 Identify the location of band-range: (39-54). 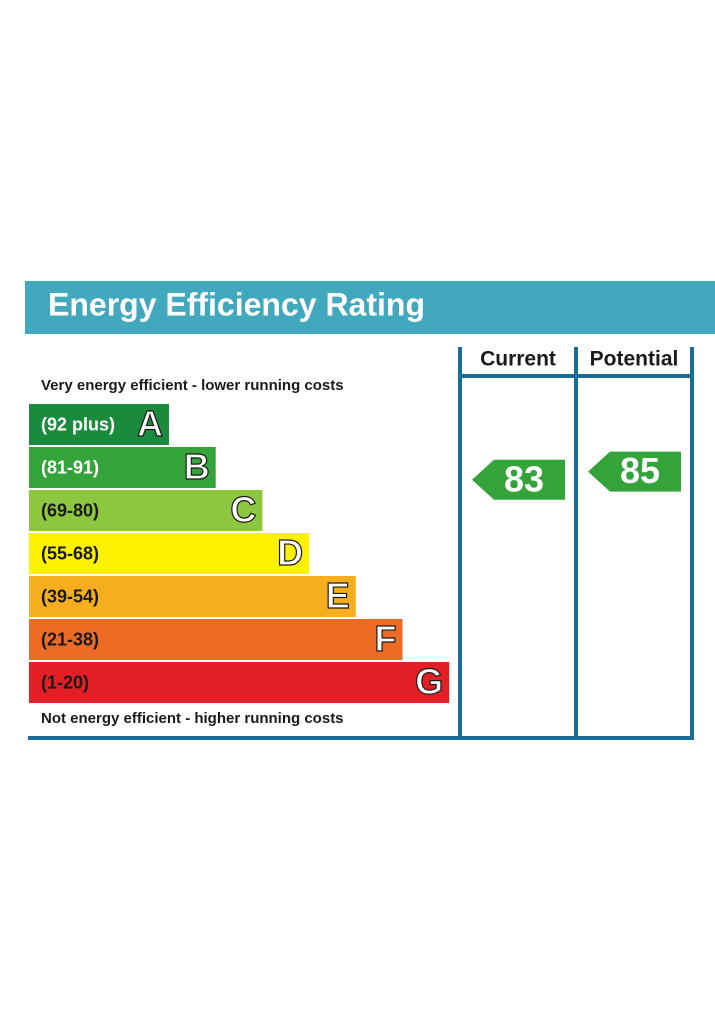
(70, 596).